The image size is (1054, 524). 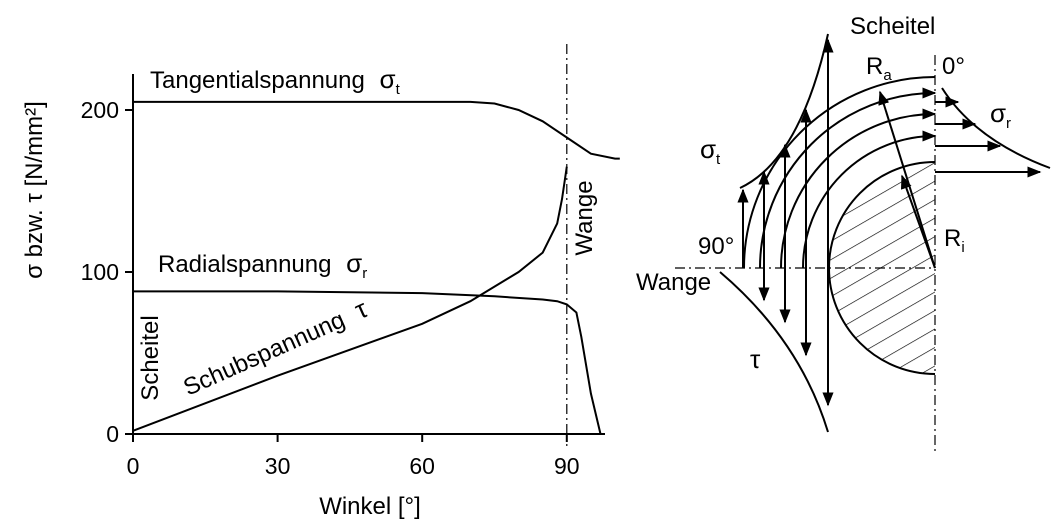 What do you see at coordinates (755, 359) in the screenshot?
I see `tau-label: τ` at bounding box center [755, 359].